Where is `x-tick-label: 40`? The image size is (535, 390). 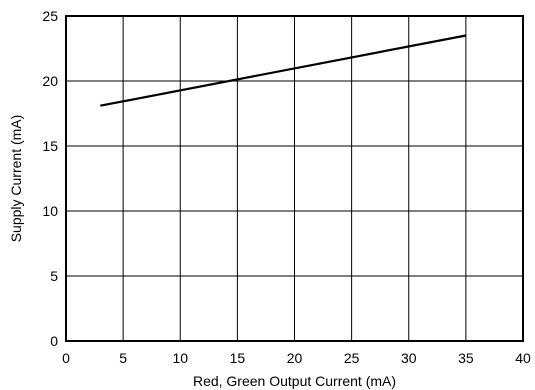
x-tick-label: 40 is located at coordinates (523, 358).